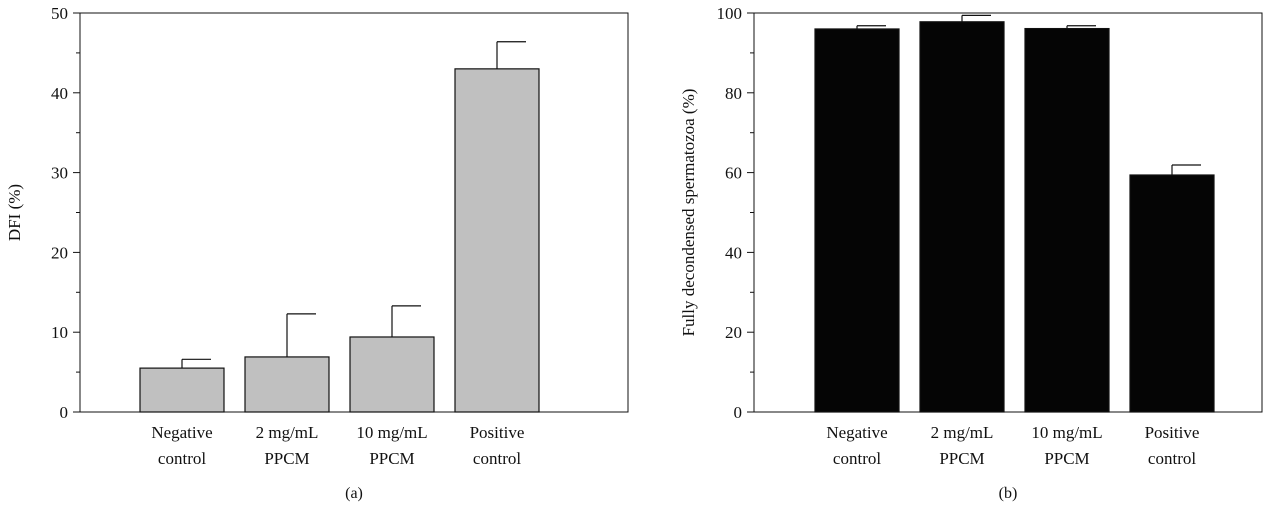 The image size is (1274, 509). What do you see at coordinates (733, 93) in the screenshot?
I see `y-tick-label: 80` at bounding box center [733, 93].